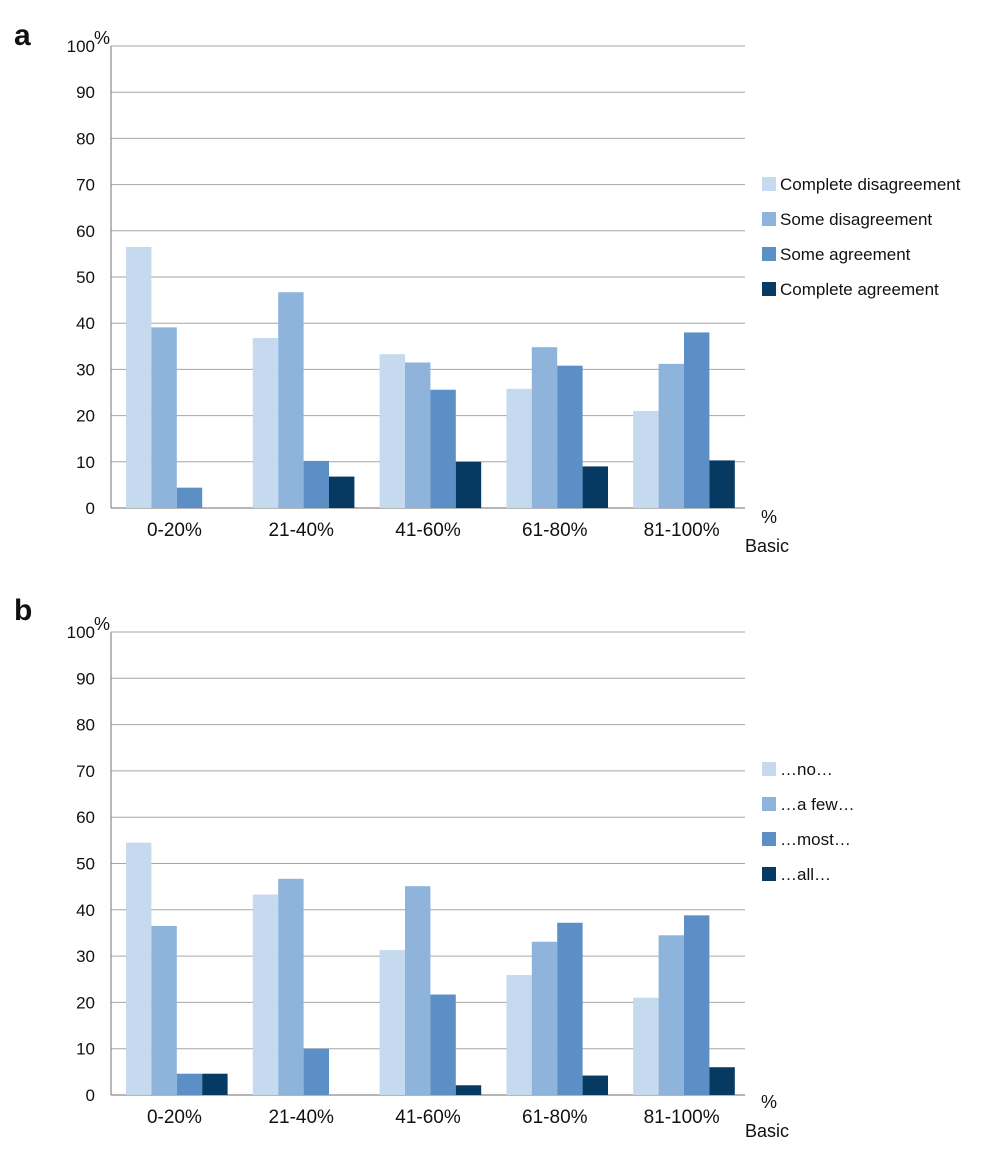 The height and width of the screenshot is (1157, 1000). What do you see at coordinates (22, 35) in the screenshot?
I see `panel-label: a` at bounding box center [22, 35].